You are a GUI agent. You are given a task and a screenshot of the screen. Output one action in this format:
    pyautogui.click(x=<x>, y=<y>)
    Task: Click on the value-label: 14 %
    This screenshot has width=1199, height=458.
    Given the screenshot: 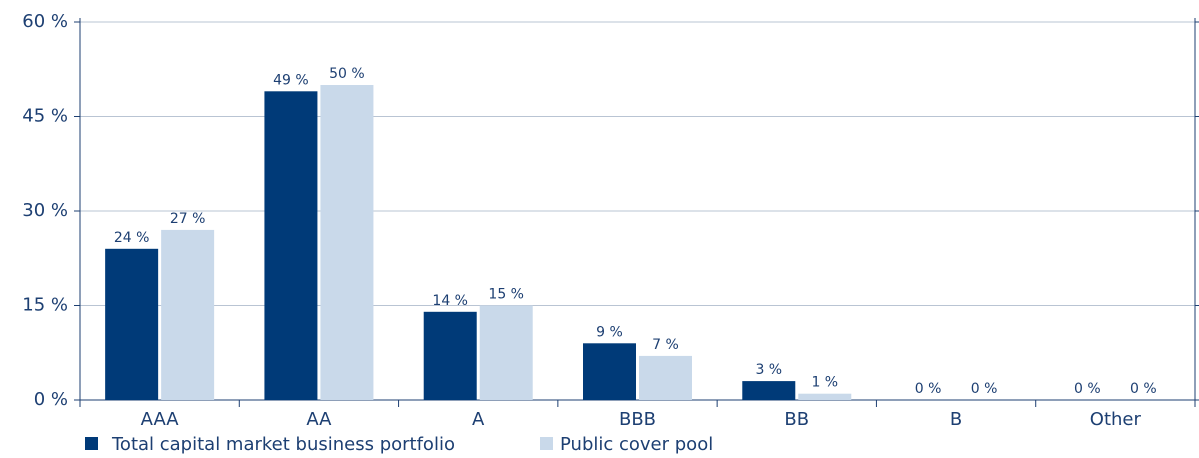 What is the action you would take?
    pyautogui.click(x=450, y=301)
    